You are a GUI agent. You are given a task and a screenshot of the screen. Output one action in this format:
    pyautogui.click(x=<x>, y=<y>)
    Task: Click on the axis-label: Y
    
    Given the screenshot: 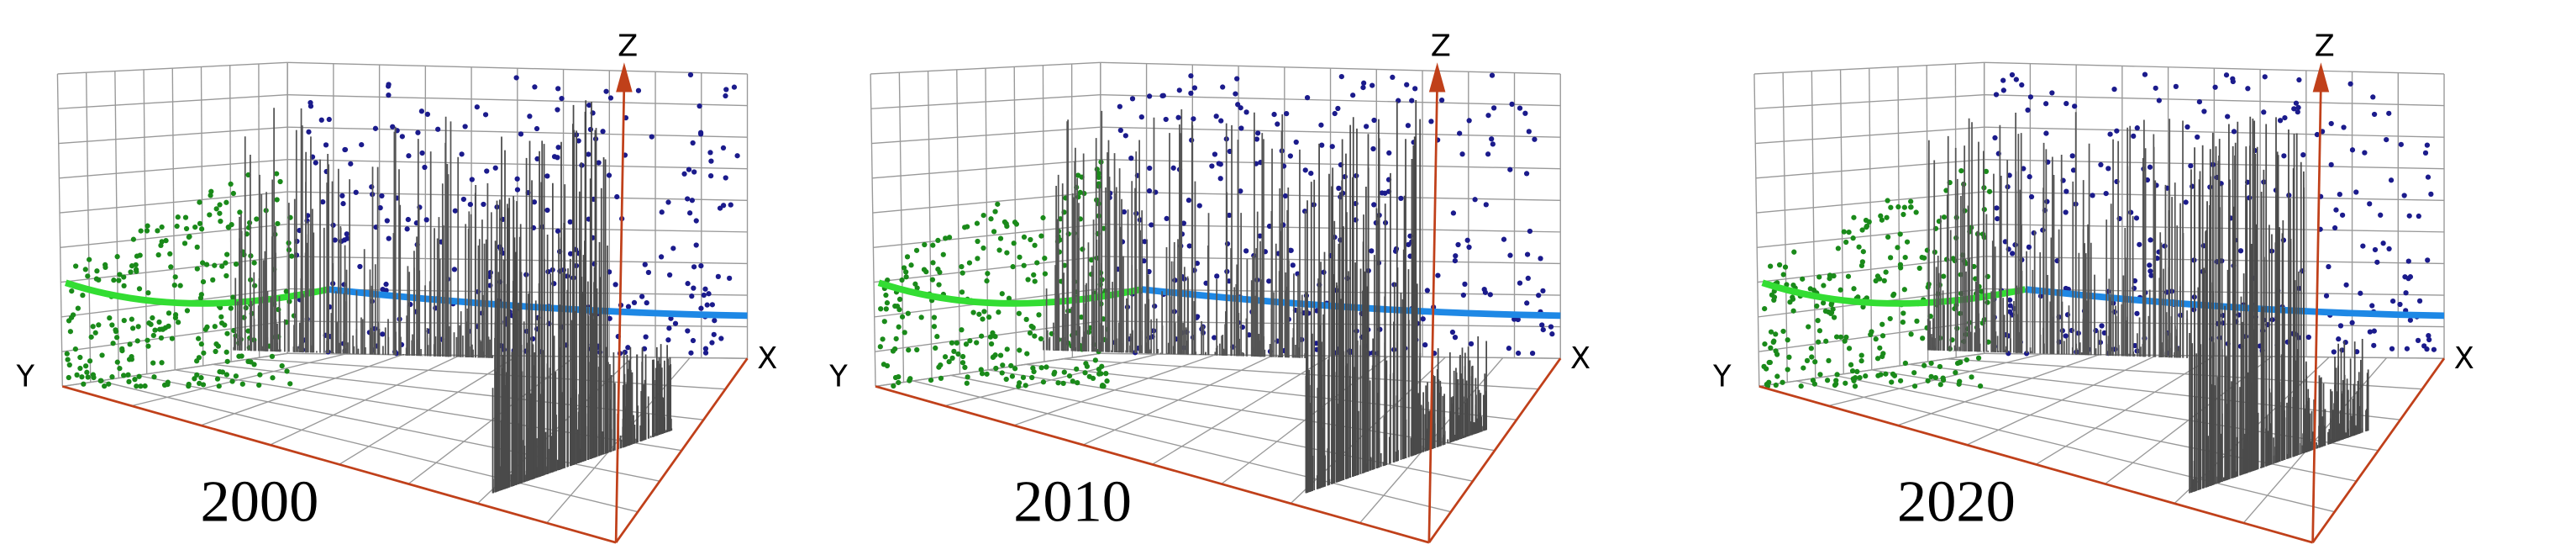 What is the action you would take?
    pyautogui.click(x=838, y=376)
    